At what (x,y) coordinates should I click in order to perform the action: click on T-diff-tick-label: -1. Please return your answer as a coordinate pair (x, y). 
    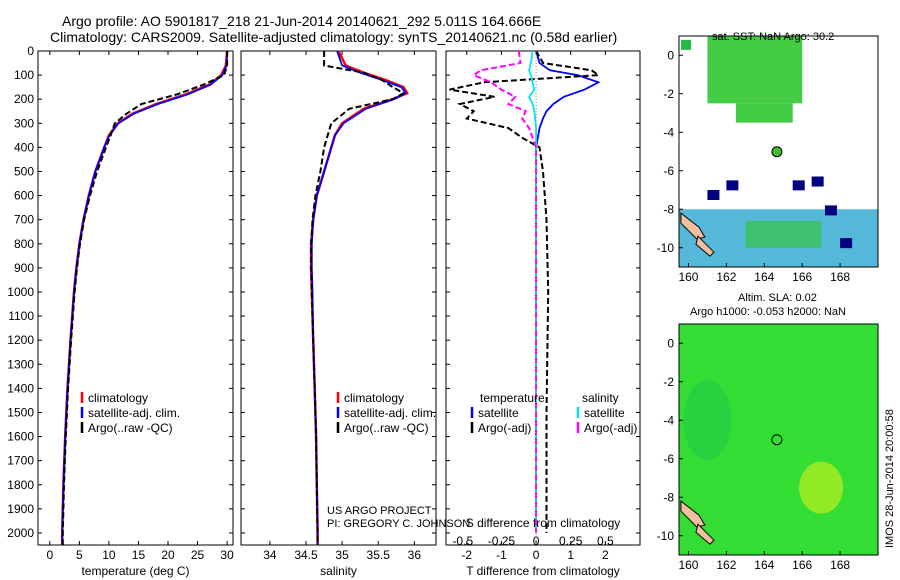
    Looking at the image, I should click on (501, 555).